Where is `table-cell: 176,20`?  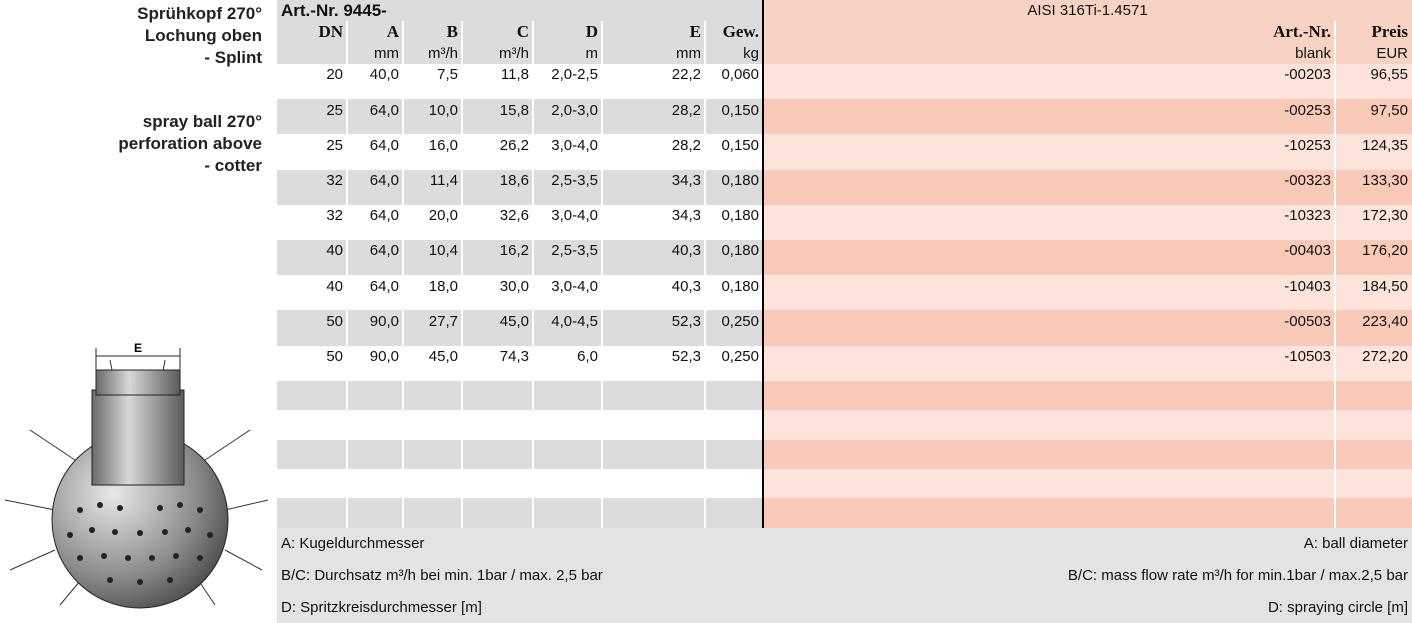 table-cell: 176,20 is located at coordinates (1385, 251).